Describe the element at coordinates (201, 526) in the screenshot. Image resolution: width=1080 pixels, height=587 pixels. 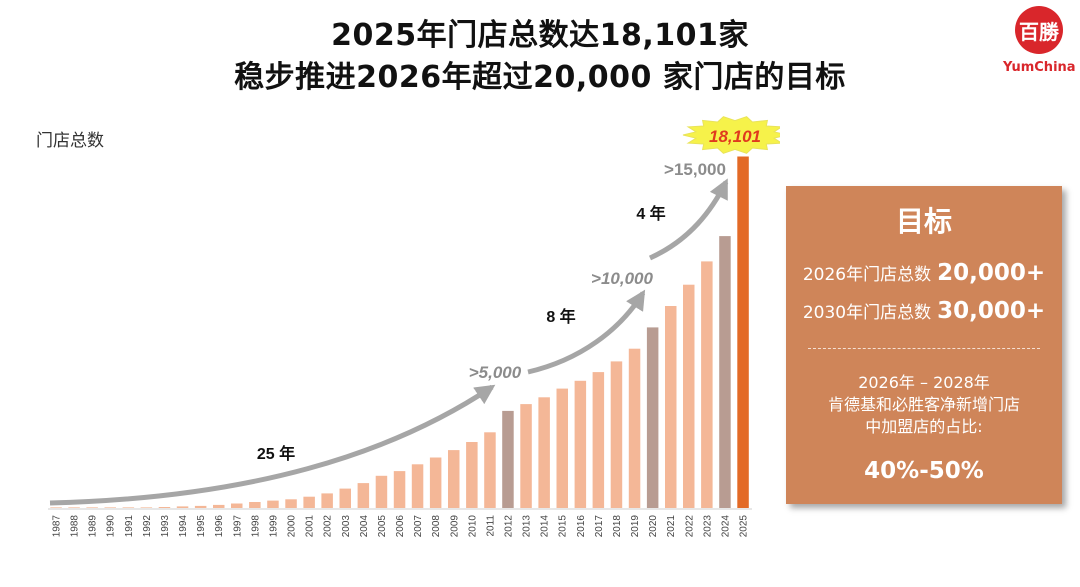
I see `x-tick-1995: 1995` at that location.